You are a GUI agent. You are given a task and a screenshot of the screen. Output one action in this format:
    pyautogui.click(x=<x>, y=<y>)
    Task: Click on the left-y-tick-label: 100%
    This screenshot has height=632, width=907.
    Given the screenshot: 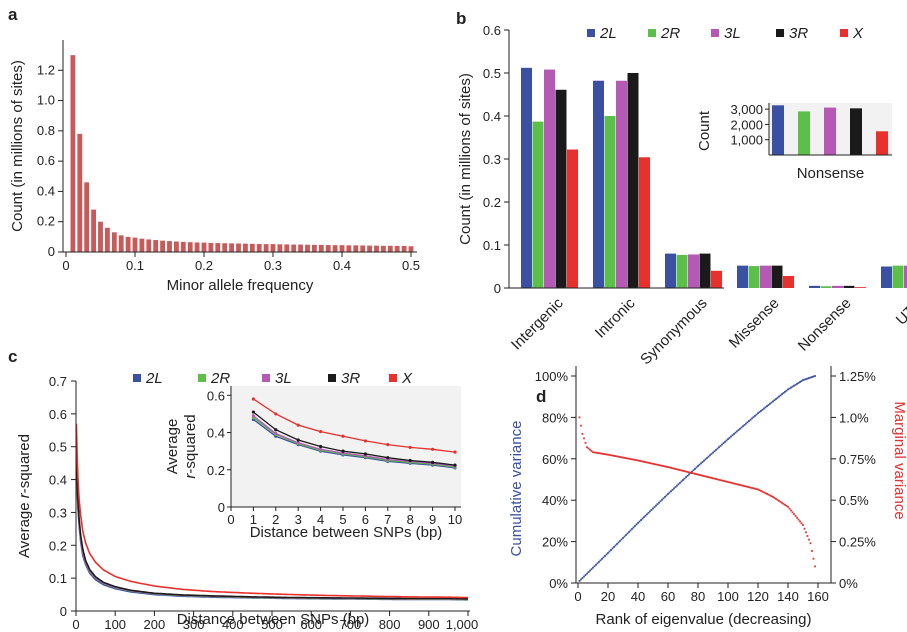 What is the action you would take?
    pyautogui.click(x=552, y=376)
    